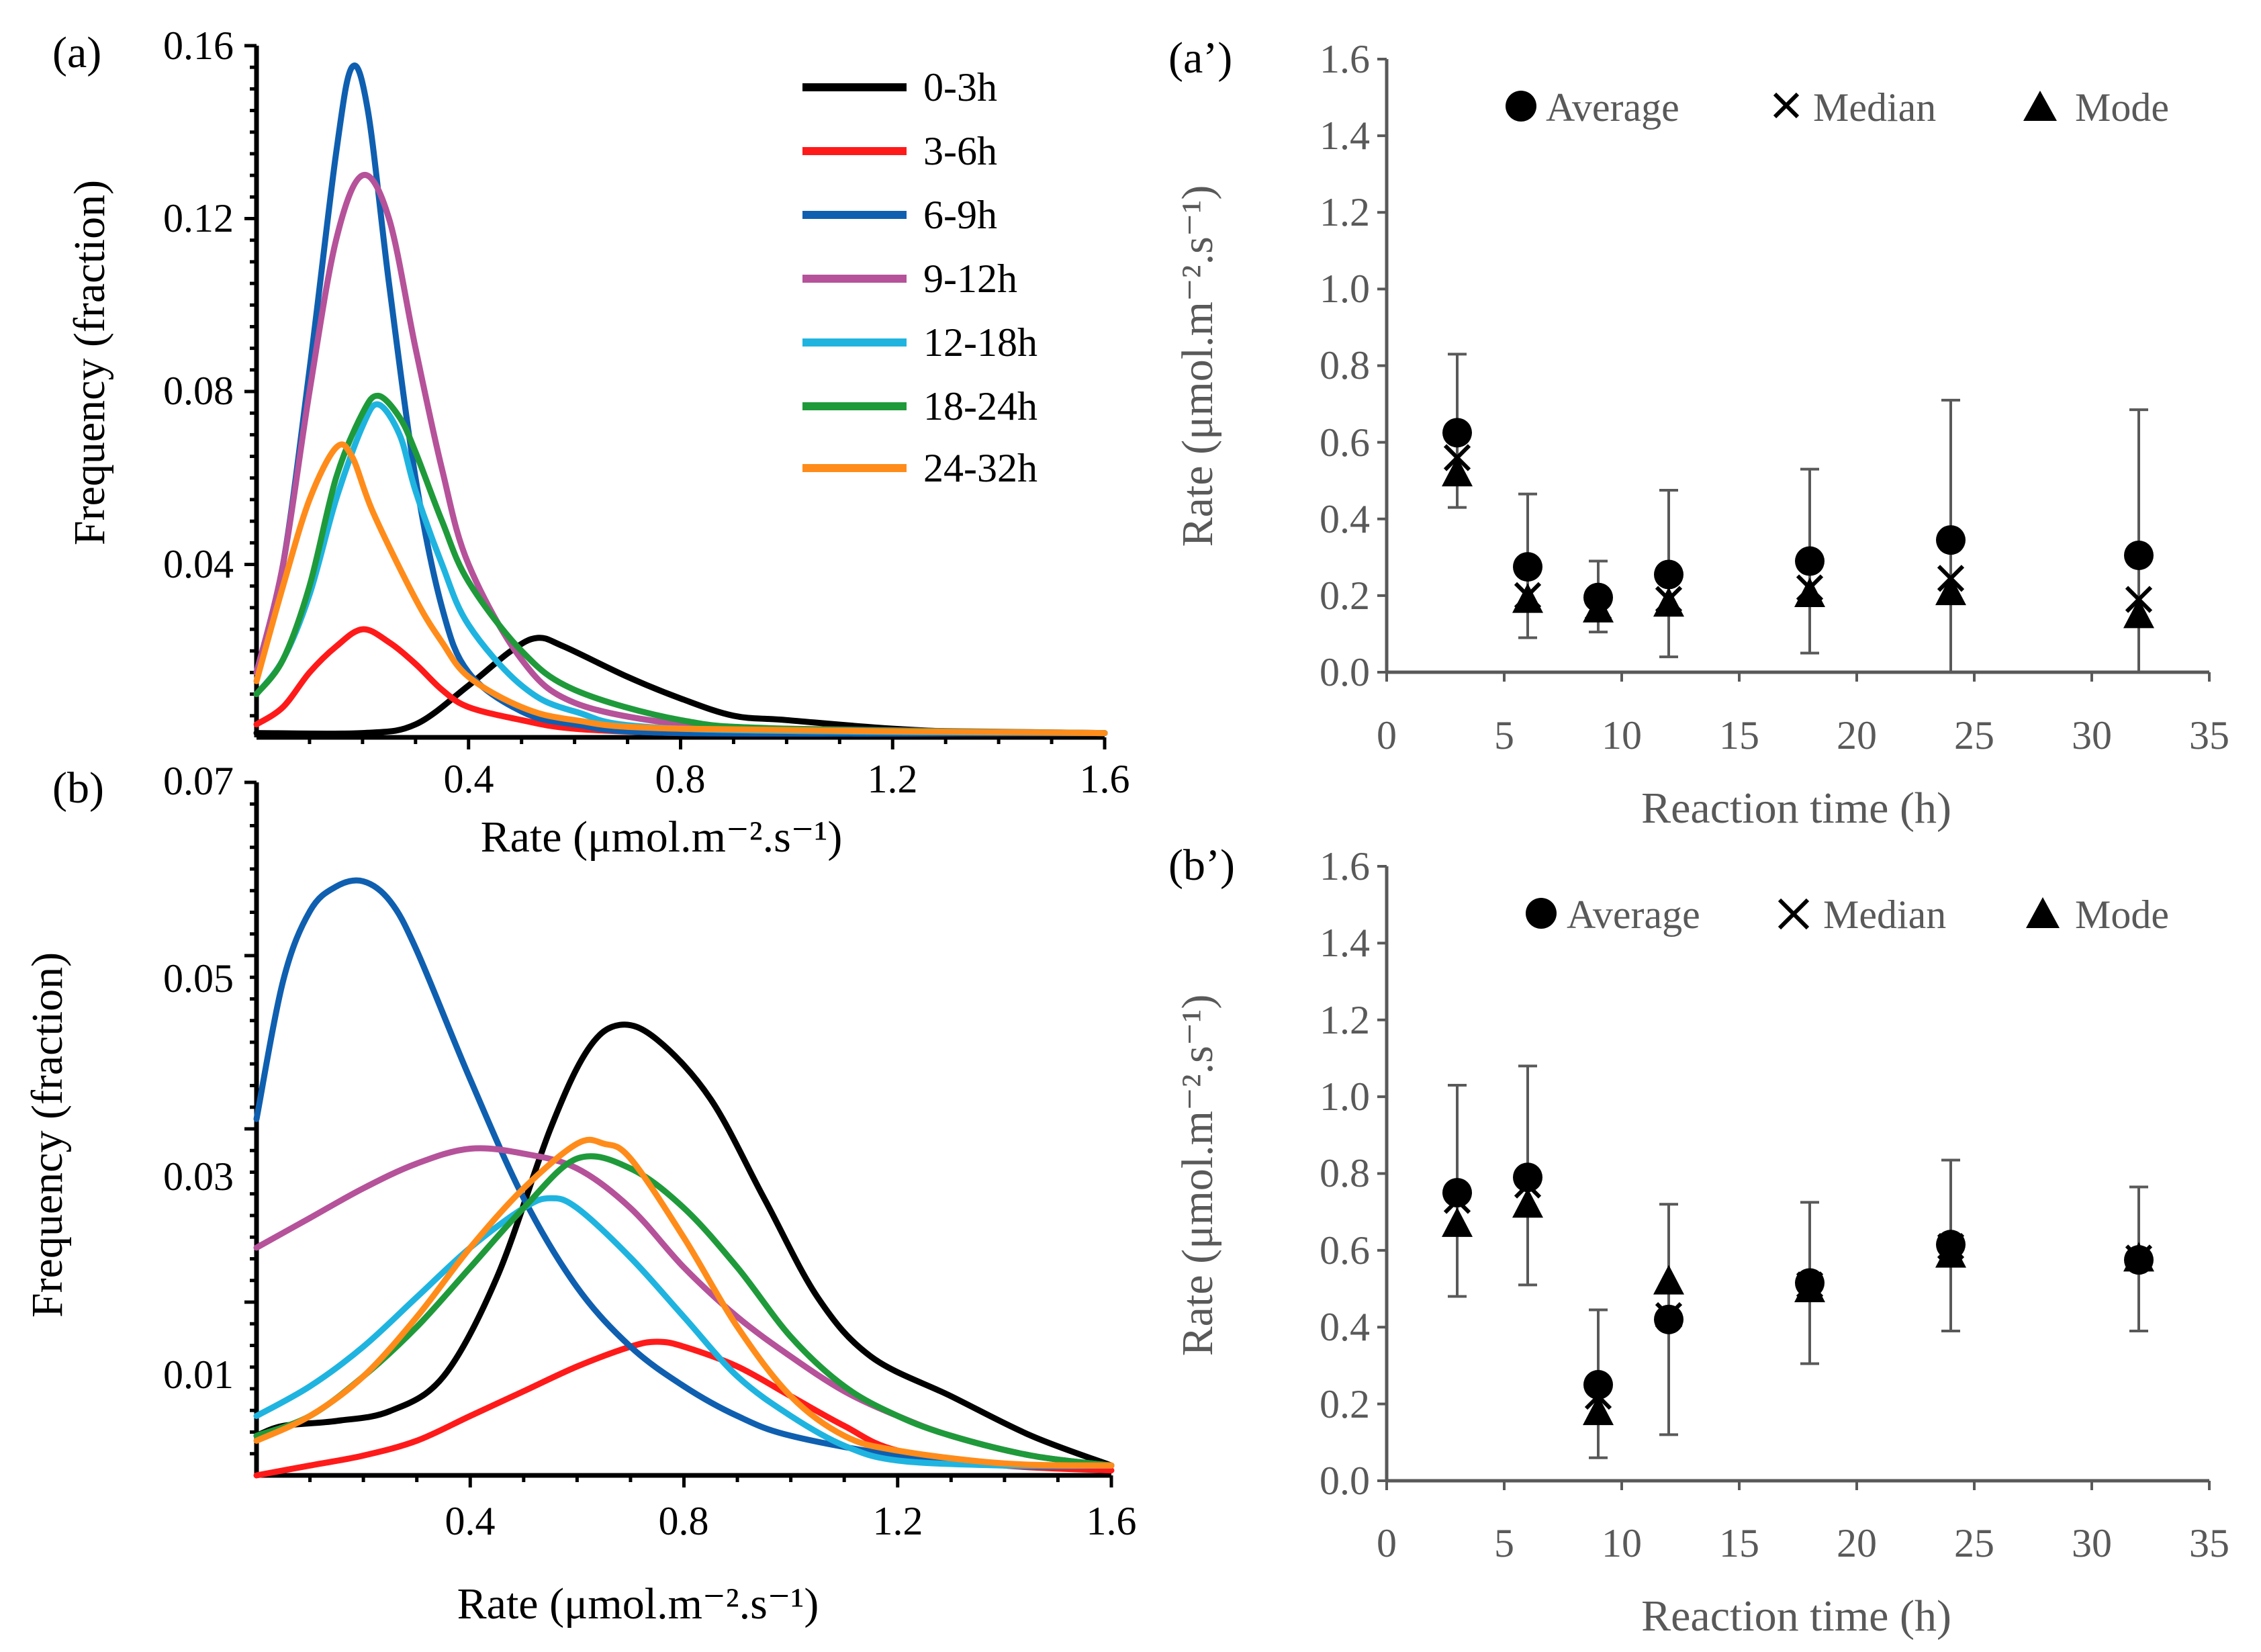 The height and width of the screenshot is (1652, 2261). I want to click on series-line-18-24h, so click(684, 1311).